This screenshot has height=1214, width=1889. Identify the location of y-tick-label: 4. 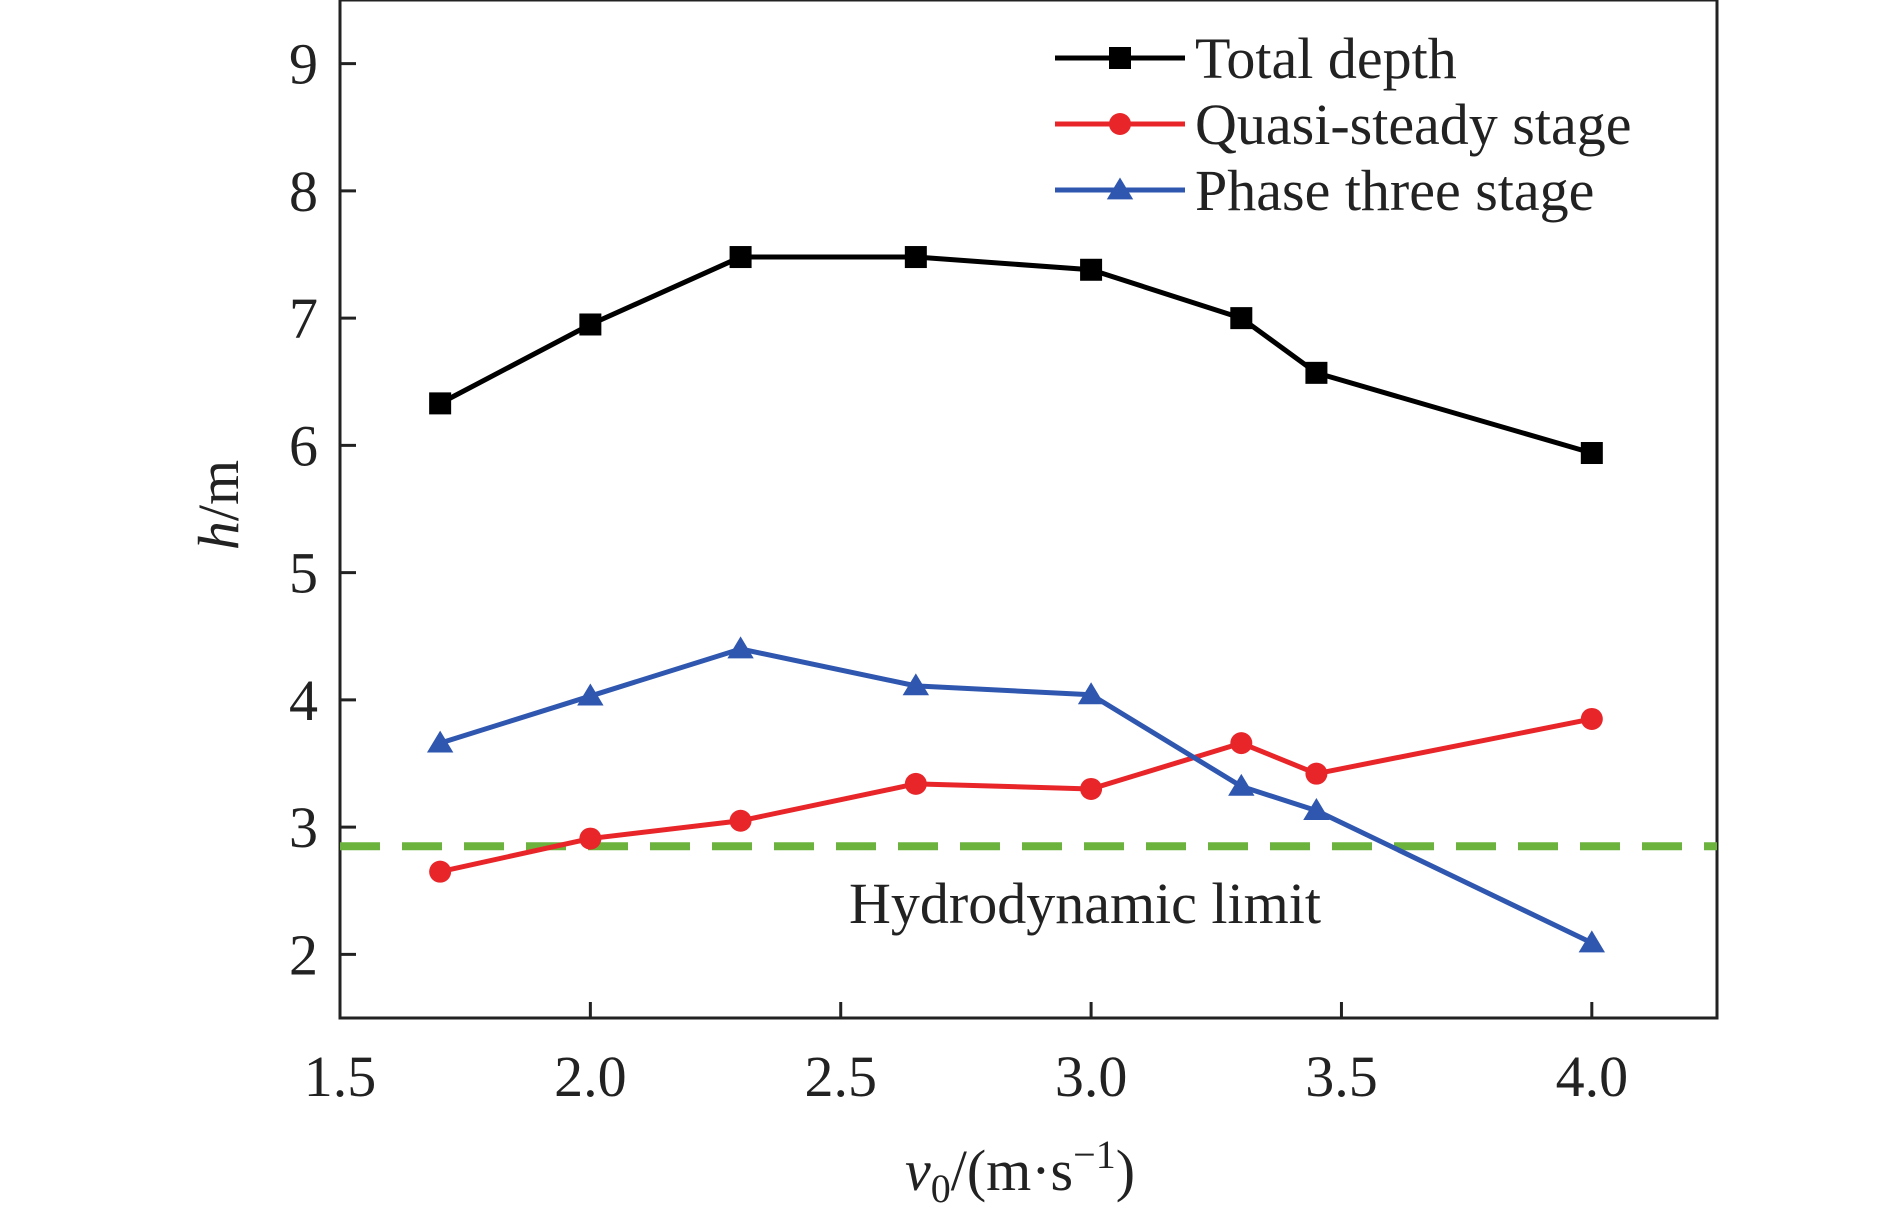
(303, 700).